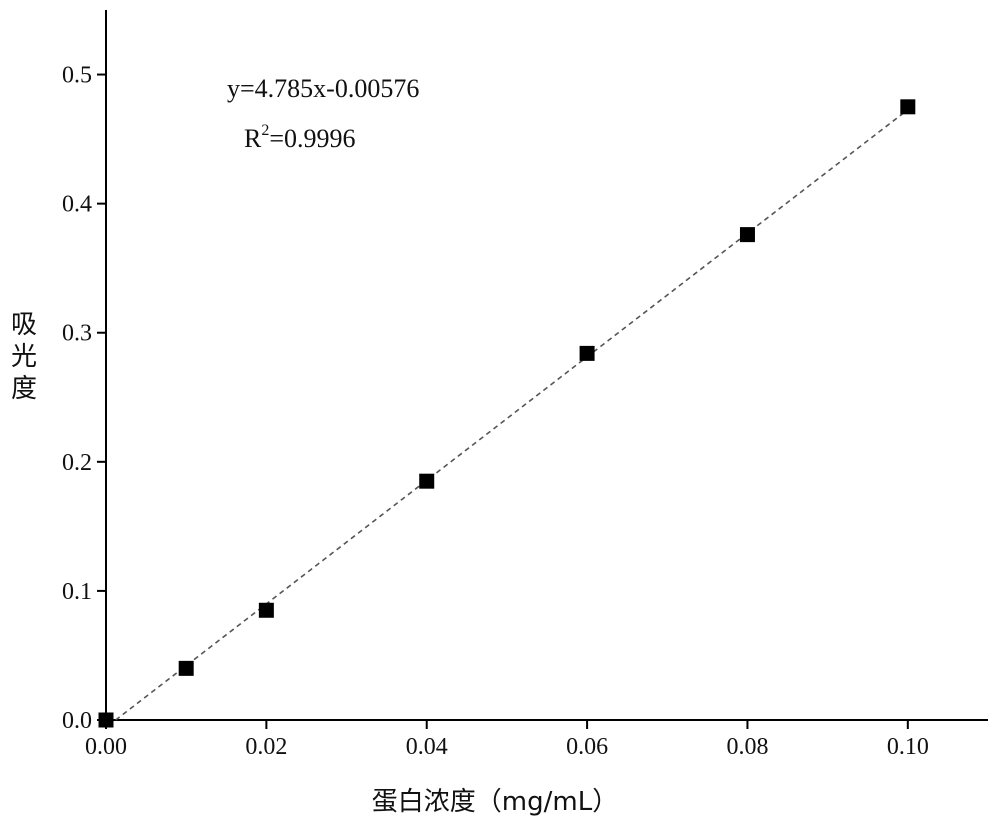 This screenshot has height=826, width=1000. What do you see at coordinates (323, 88) in the screenshot?
I see `equation-annotation: y=4.785x-0.00576` at bounding box center [323, 88].